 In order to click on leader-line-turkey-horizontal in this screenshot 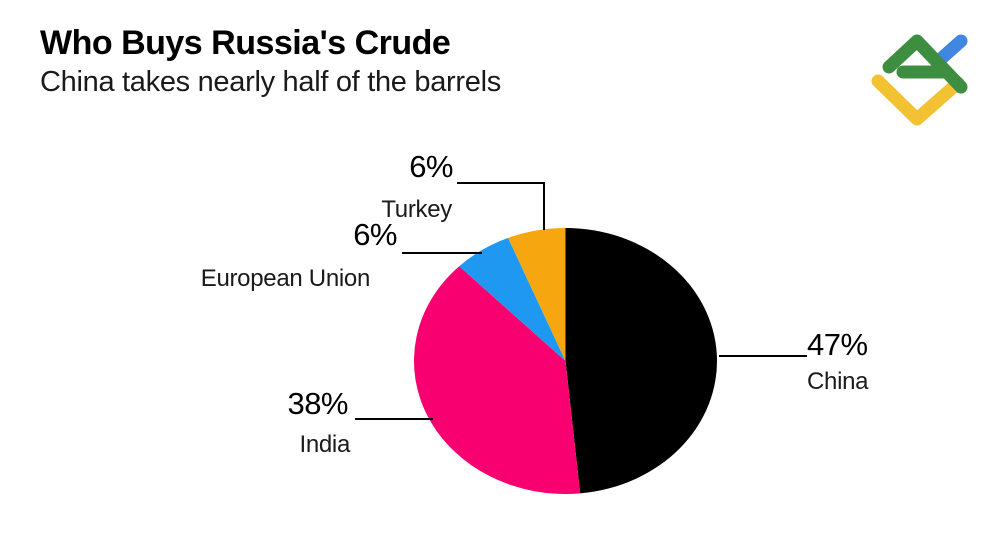, I will do `click(501, 183)`.